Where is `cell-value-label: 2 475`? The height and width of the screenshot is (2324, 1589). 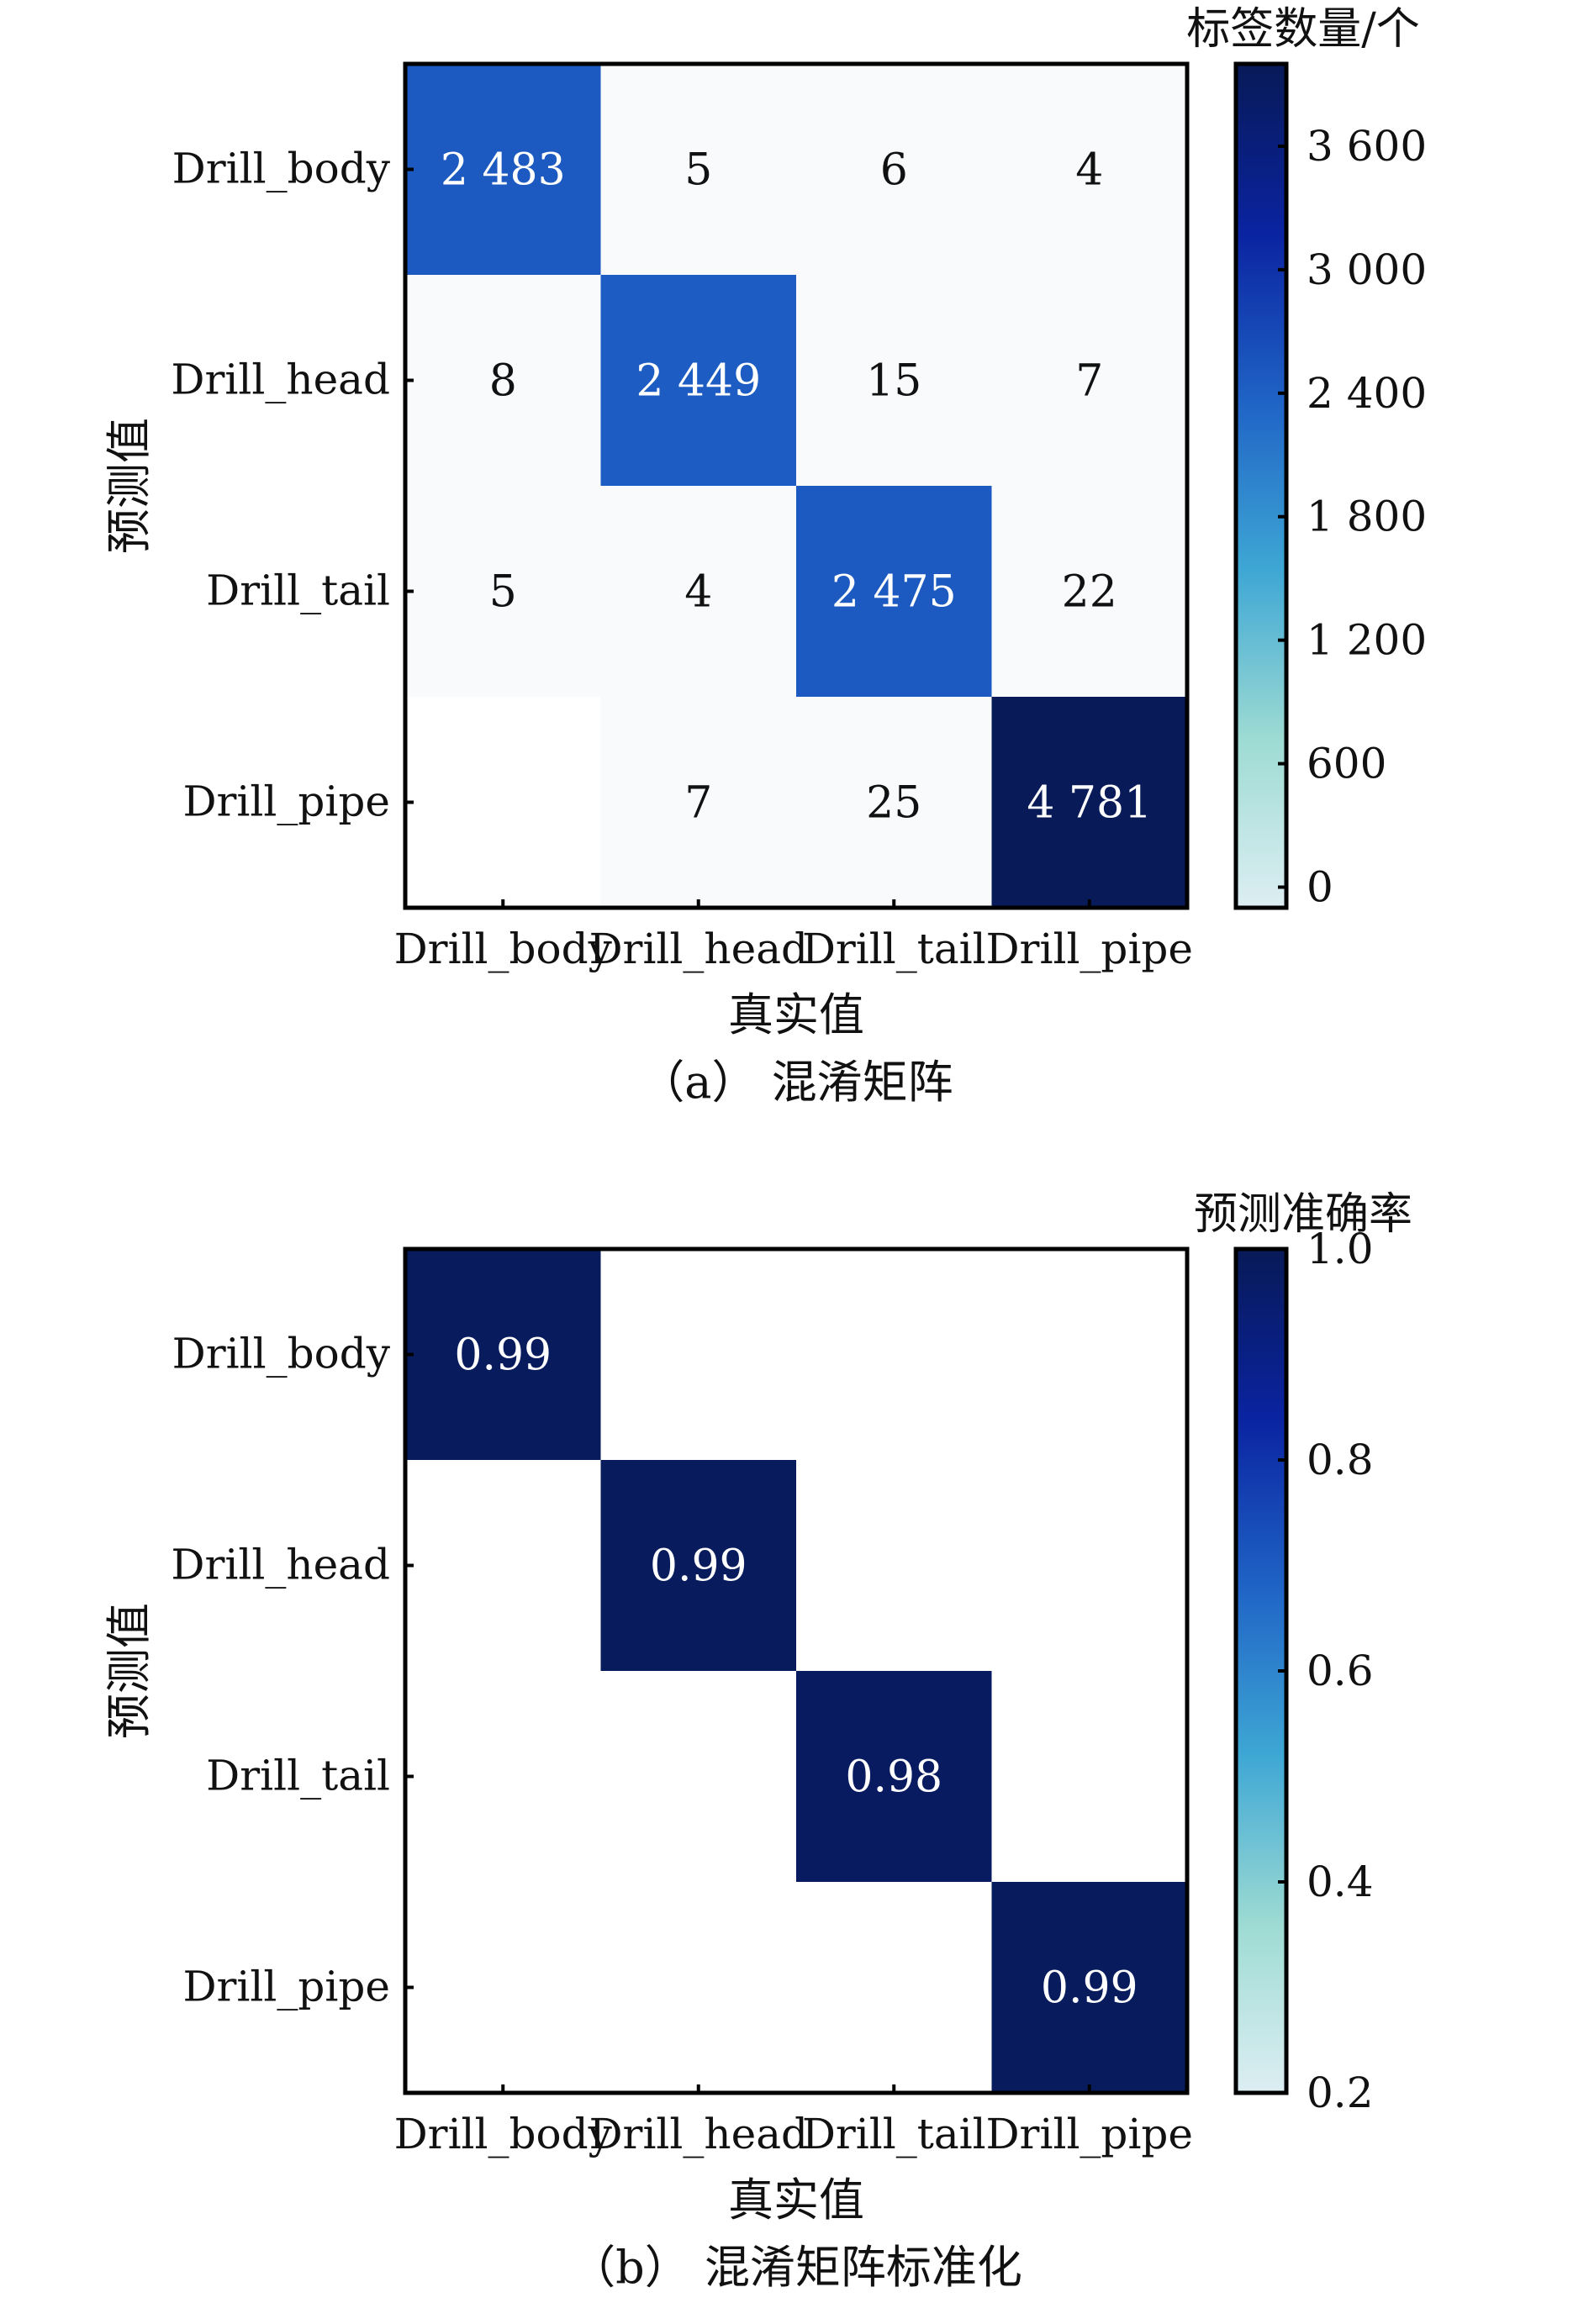
cell-value-label: 2 475 is located at coordinates (894, 592).